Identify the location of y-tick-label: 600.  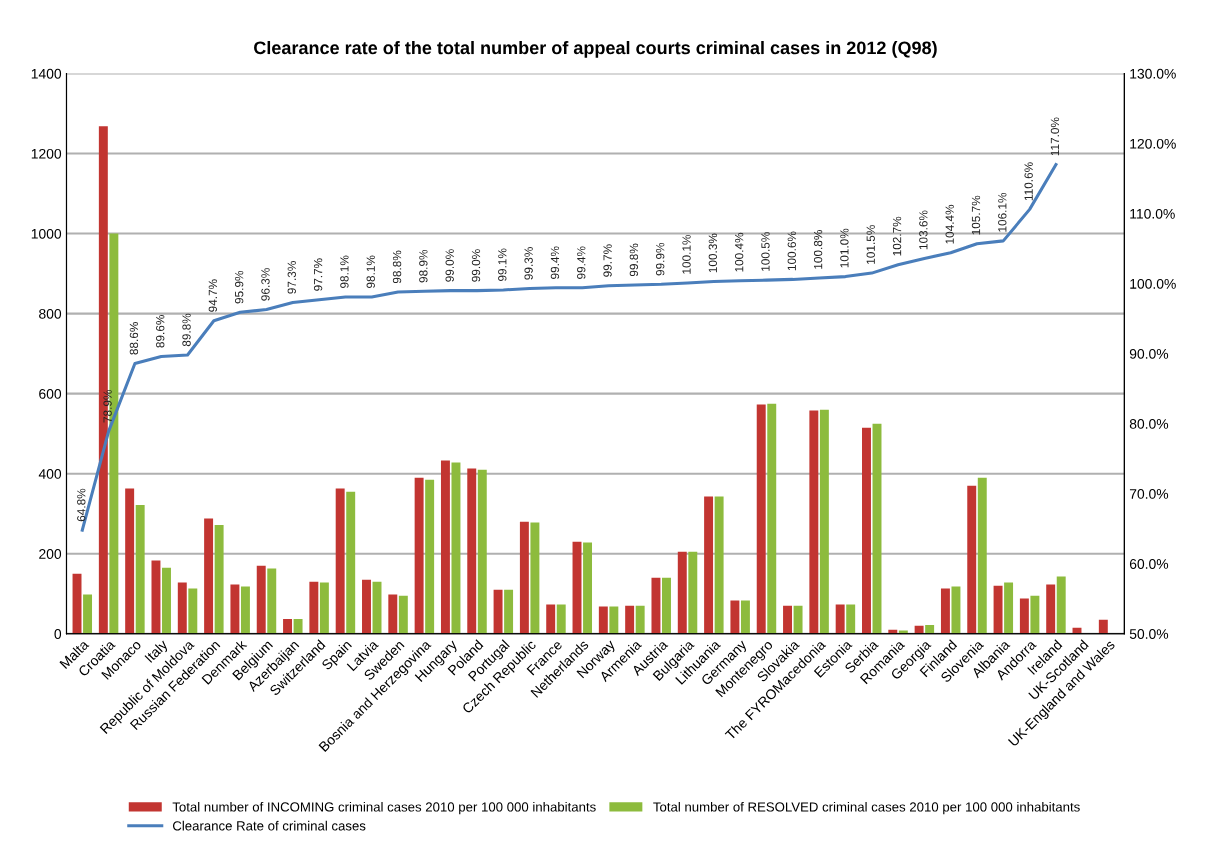
(50, 393).